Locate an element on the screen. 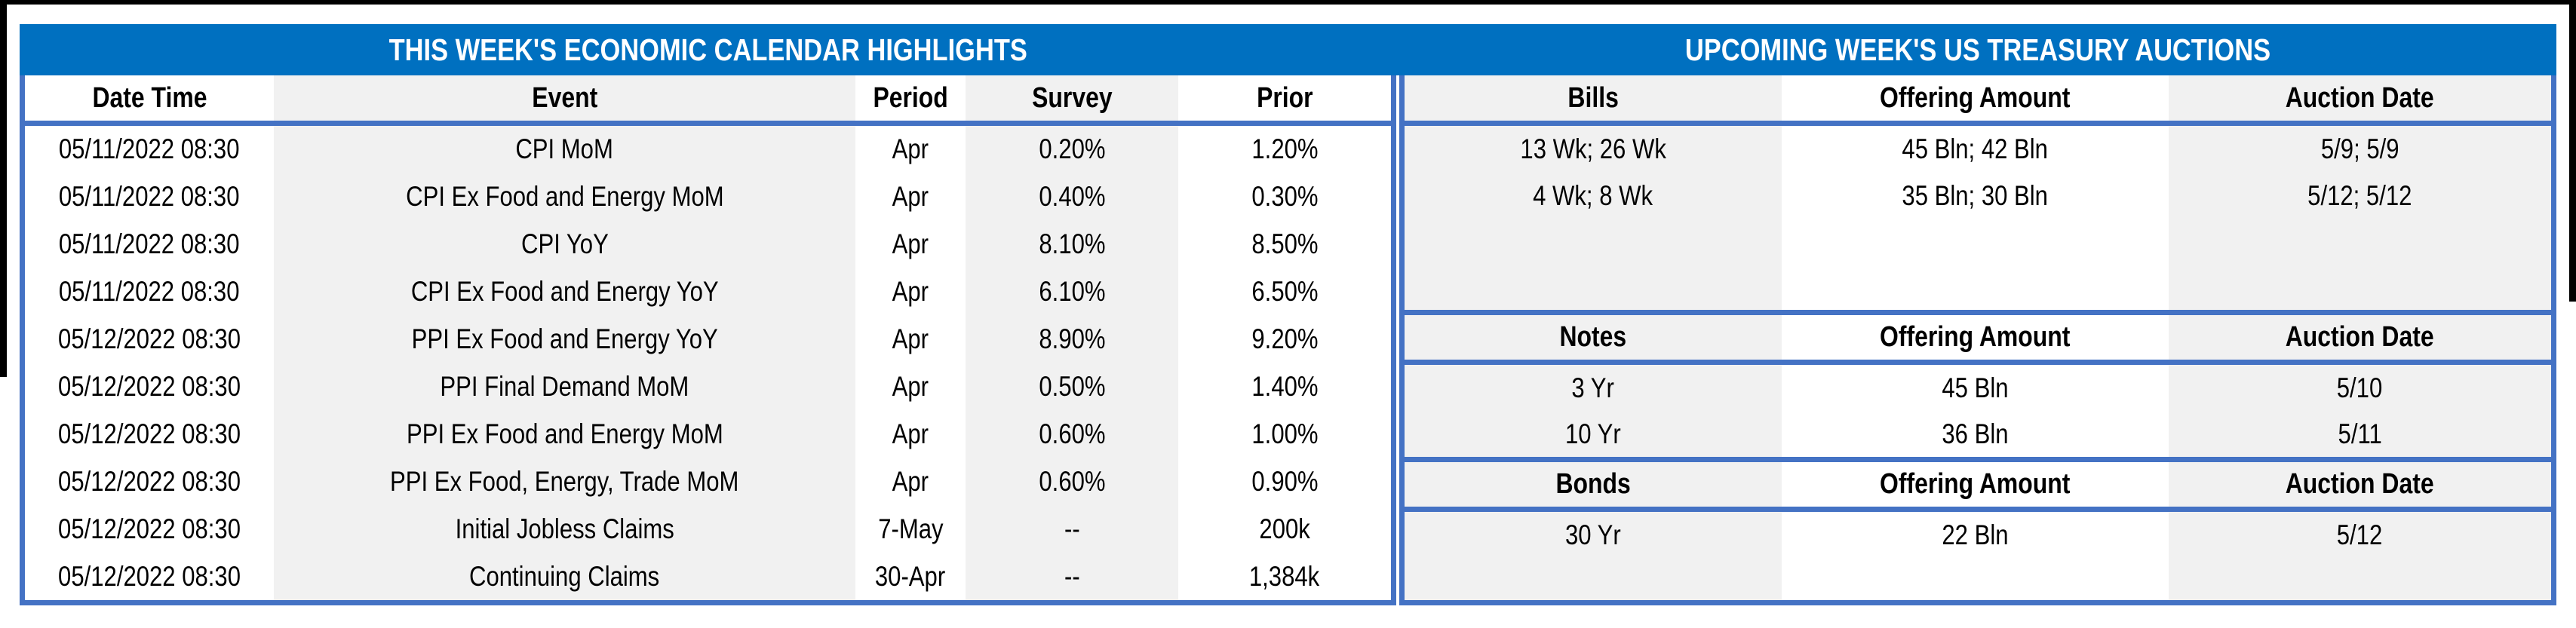 The width and height of the screenshot is (2576, 628). column-header-date-time: Date Time is located at coordinates (149, 98).